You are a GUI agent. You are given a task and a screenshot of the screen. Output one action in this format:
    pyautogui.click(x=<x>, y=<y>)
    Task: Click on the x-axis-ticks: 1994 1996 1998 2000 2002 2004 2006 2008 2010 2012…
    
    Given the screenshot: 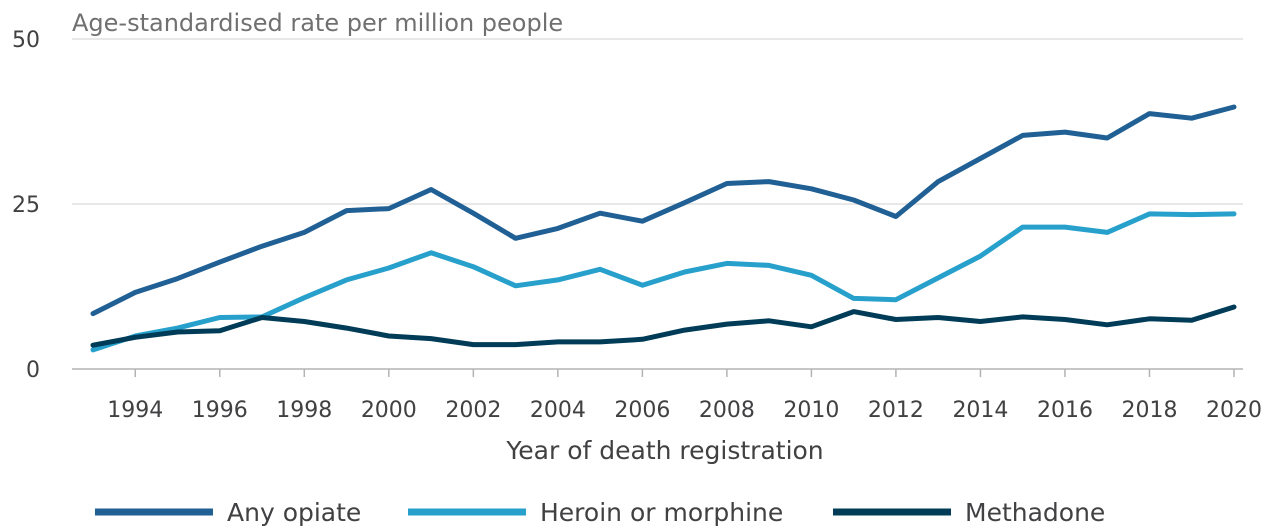 What is the action you would take?
    pyautogui.click(x=684, y=396)
    